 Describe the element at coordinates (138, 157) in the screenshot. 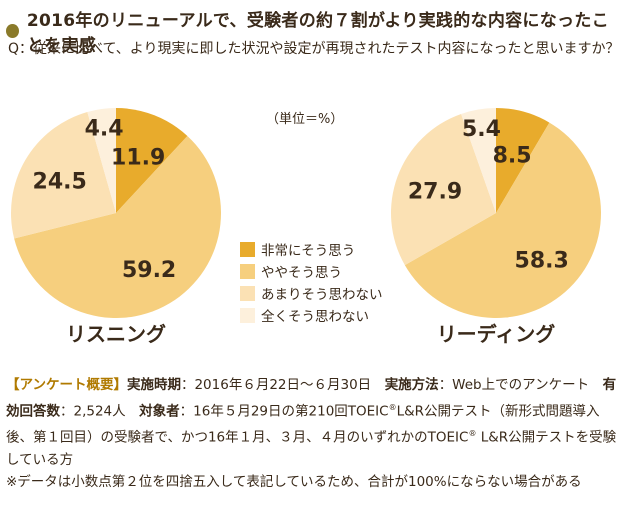

I see `data-label: 11.9` at that location.